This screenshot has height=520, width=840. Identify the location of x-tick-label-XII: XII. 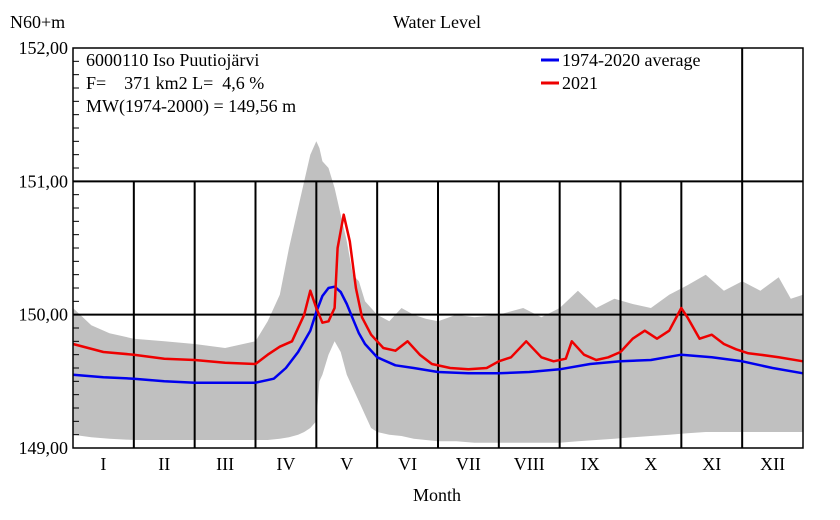
(772, 464).